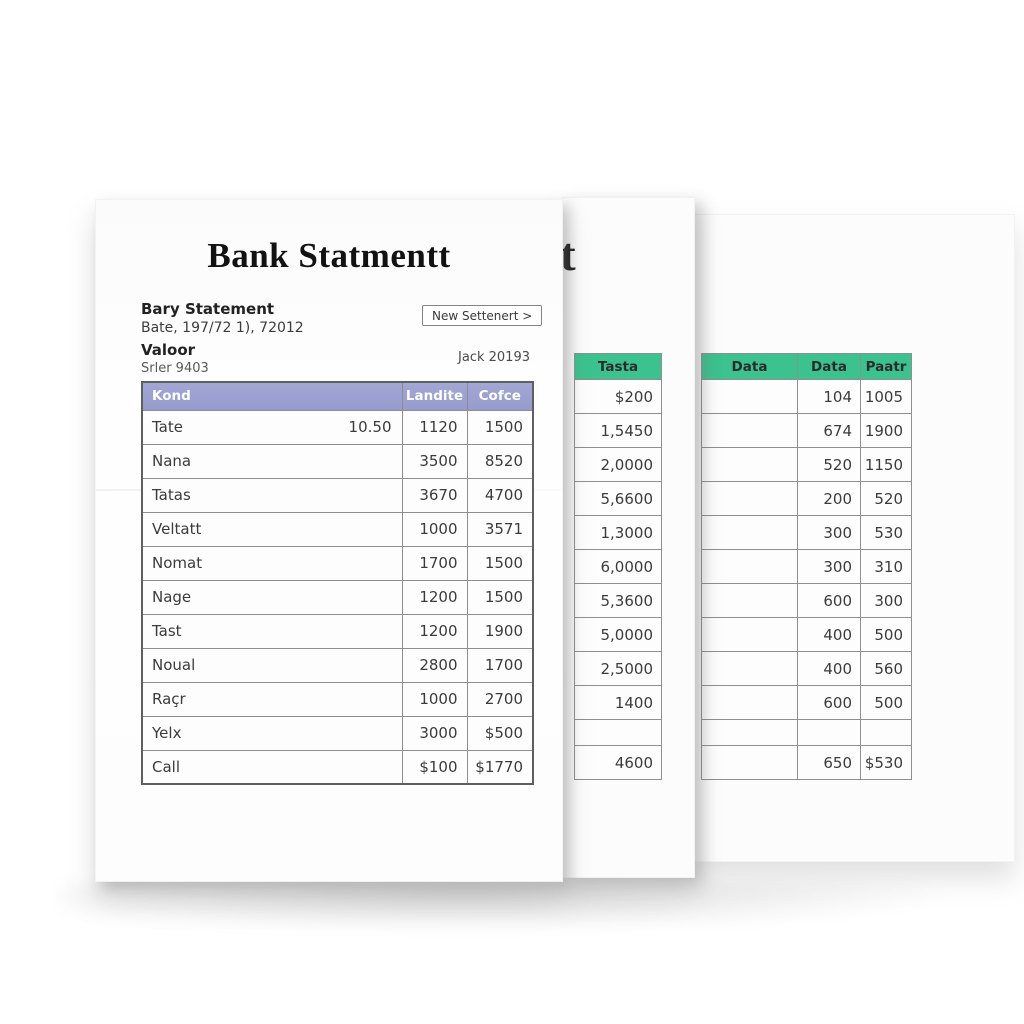 Image resolution: width=1024 pixels, height=1024 pixels. I want to click on table-row: 600 500, so click(806, 702).